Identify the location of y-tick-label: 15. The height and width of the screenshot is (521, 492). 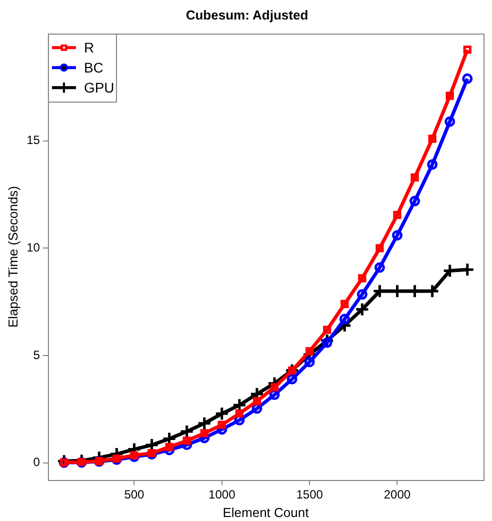
(33, 140).